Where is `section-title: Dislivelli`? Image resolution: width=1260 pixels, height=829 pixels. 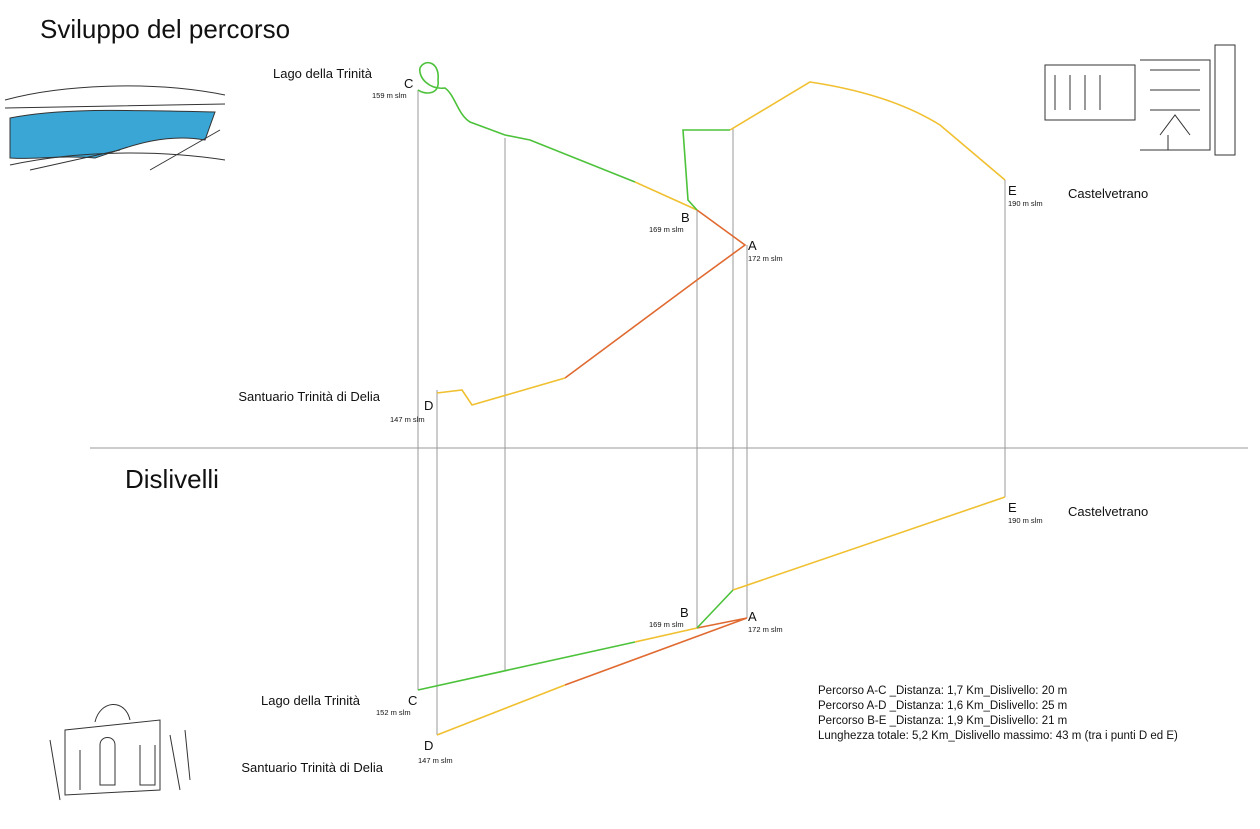 section-title: Dislivelli is located at coordinates (172, 479).